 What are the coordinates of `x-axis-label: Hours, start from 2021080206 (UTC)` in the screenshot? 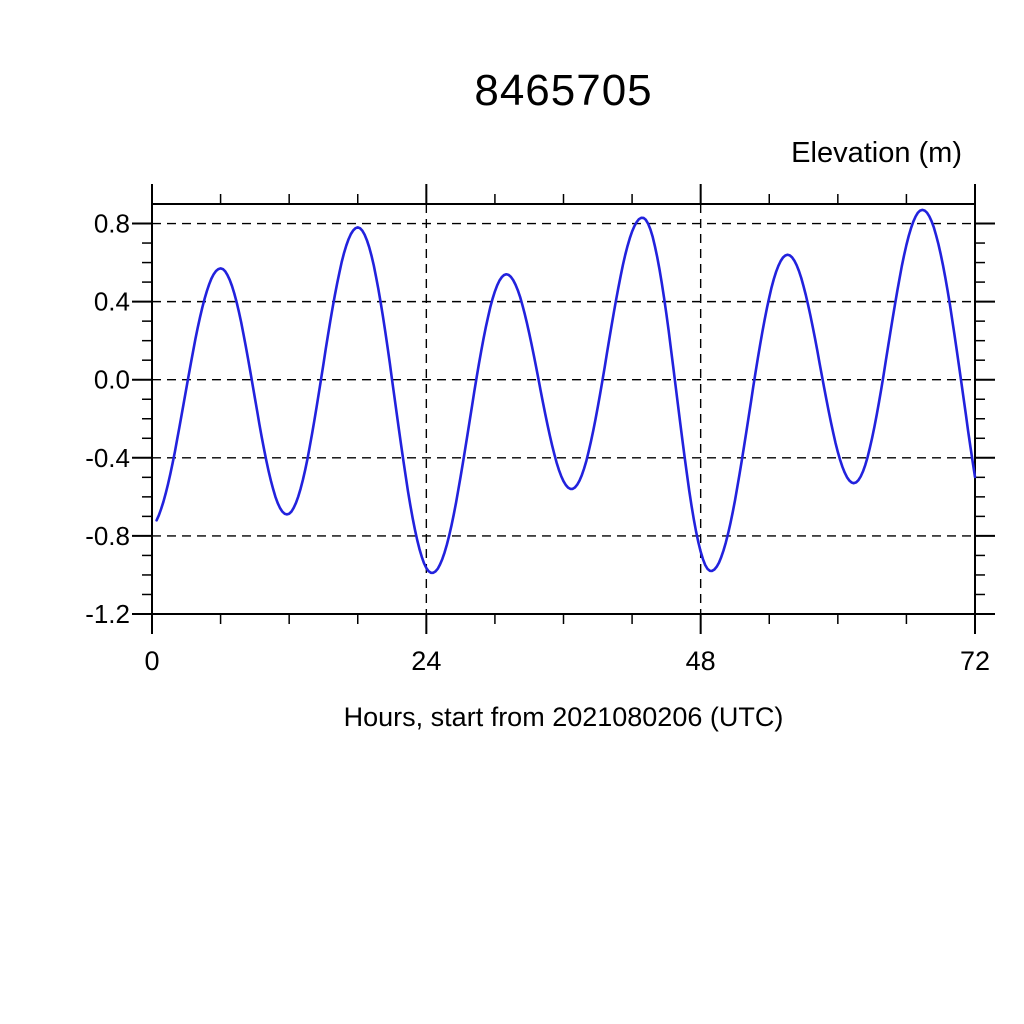 It's located at (563, 717).